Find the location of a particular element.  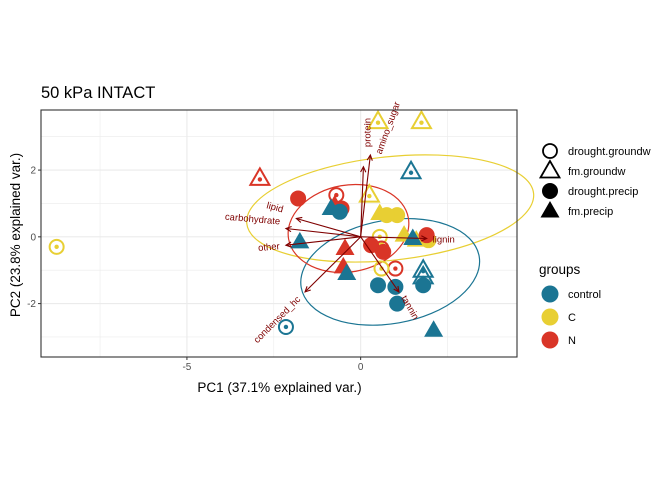

legend-label: N is located at coordinates (572, 341).